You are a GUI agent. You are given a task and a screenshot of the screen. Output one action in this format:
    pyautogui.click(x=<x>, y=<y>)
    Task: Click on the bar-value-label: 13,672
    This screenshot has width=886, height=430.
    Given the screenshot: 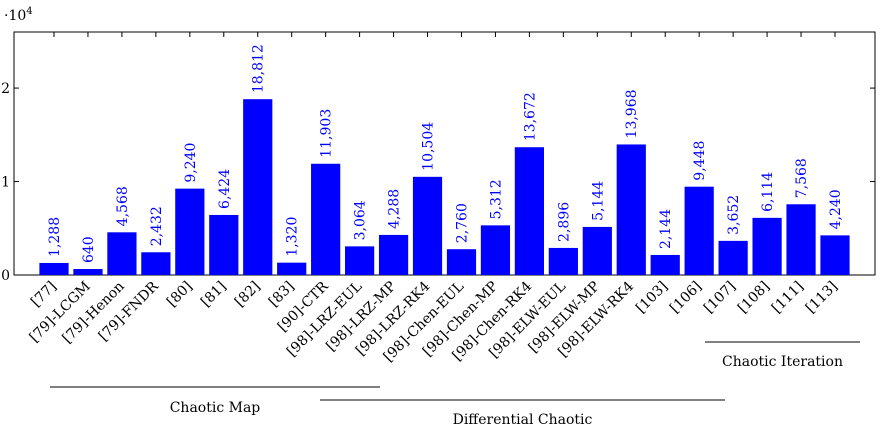 What is the action you would take?
    pyautogui.click(x=530, y=116)
    